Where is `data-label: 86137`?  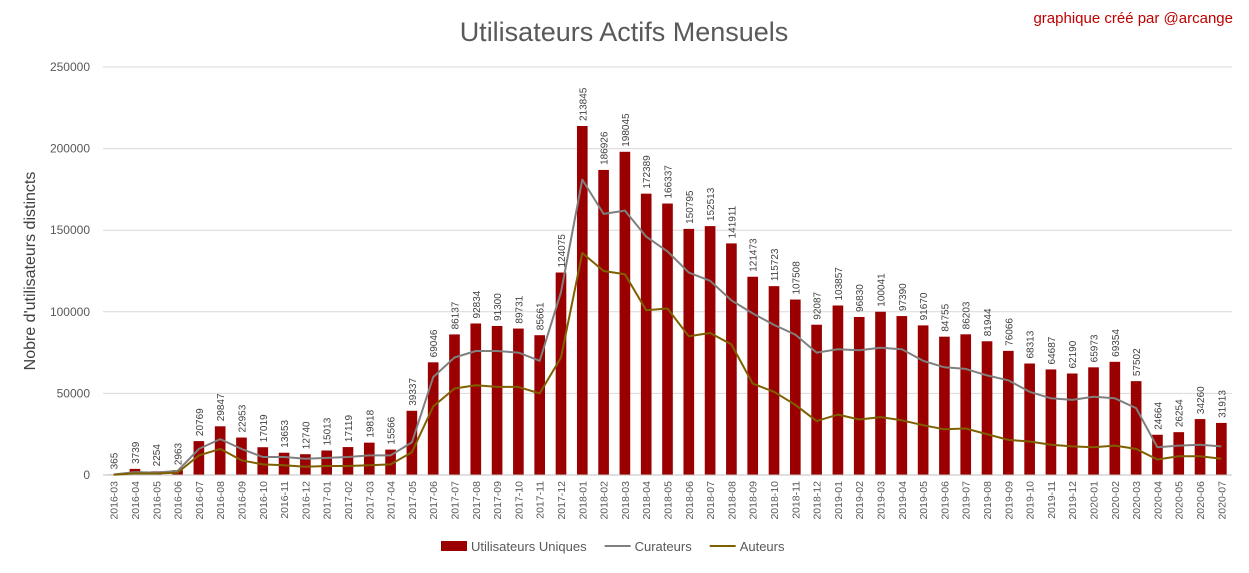 data-label: 86137 is located at coordinates (455, 315).